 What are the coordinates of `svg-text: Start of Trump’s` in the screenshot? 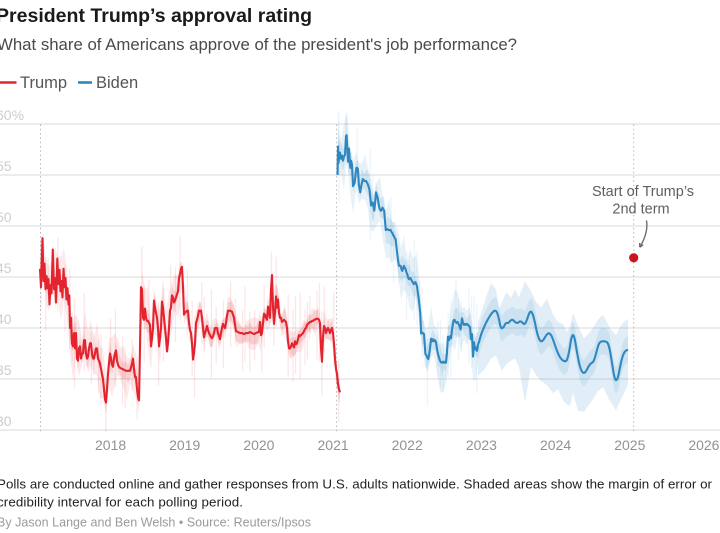 It's located at (643, 192).